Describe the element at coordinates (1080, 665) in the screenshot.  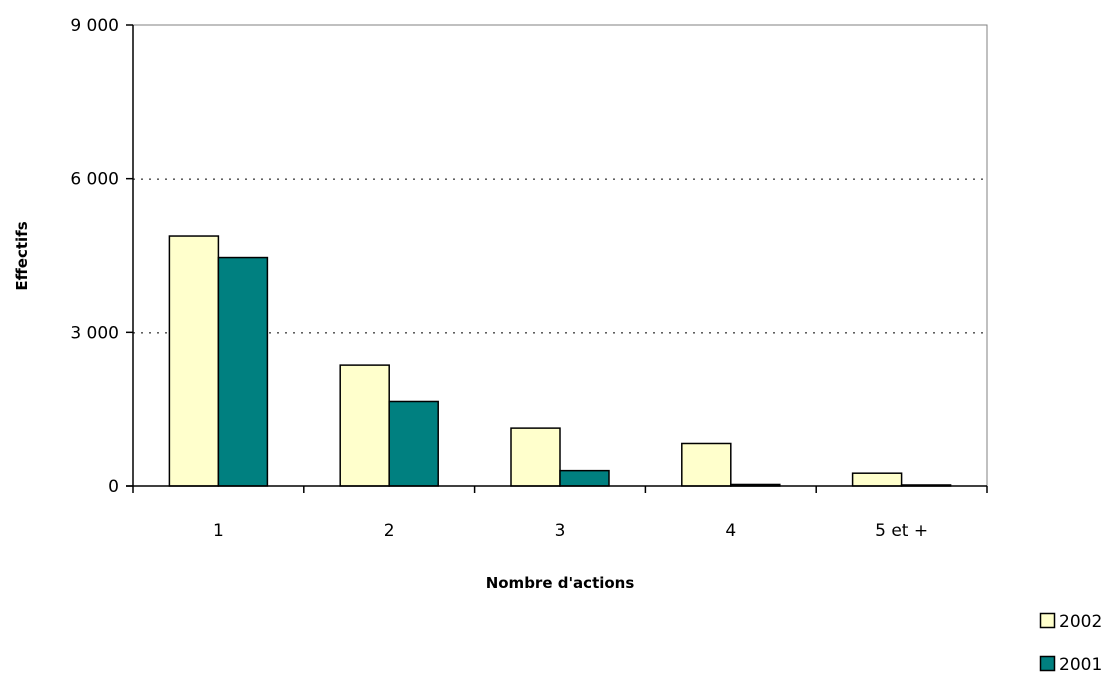
I see `legend-label-2001: 2001` at that location.